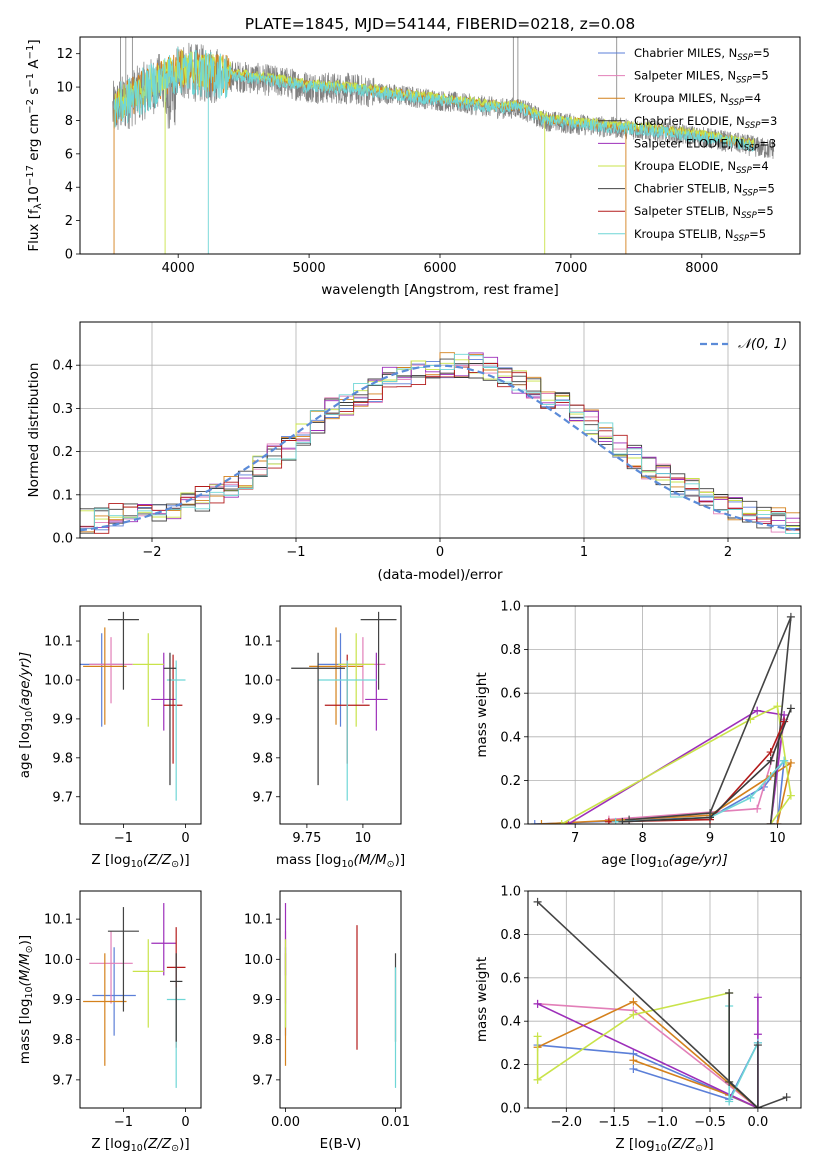 The width and height of the screenshot is (819, 1170). What do you see at coordinates (38, 206) in the screenshot?
I see `label-part: λ` at bounding box center [38, 206].